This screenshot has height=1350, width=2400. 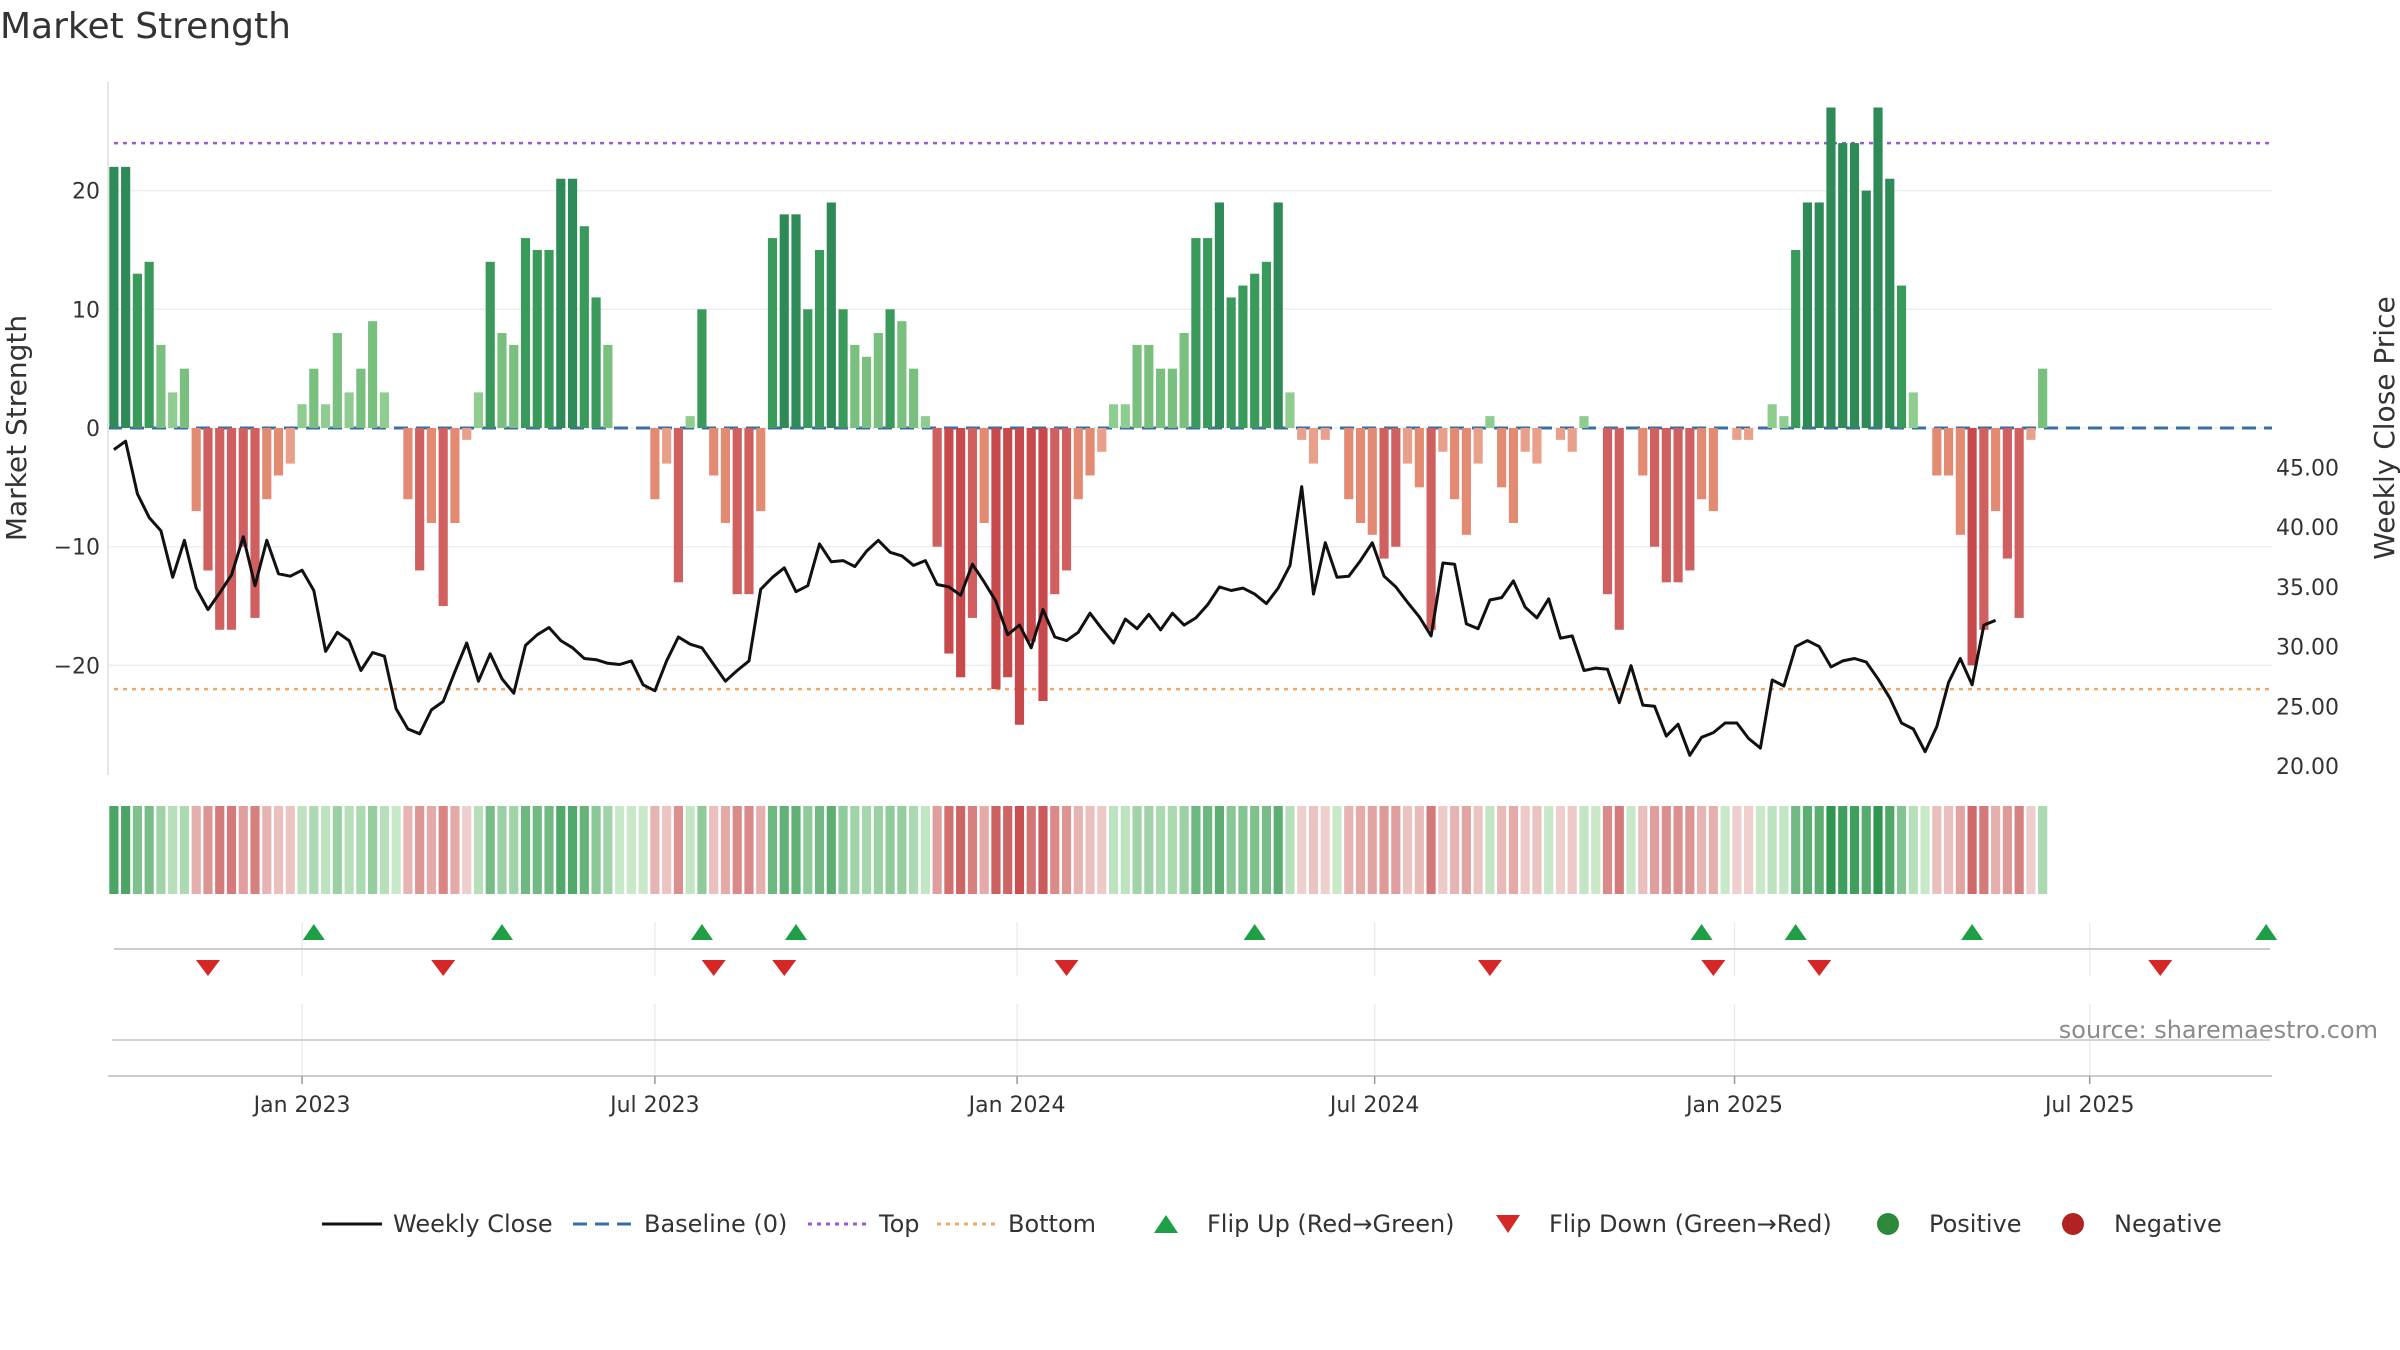 I want to click on legend-item: Positive, so click(x=1949, y=1224).